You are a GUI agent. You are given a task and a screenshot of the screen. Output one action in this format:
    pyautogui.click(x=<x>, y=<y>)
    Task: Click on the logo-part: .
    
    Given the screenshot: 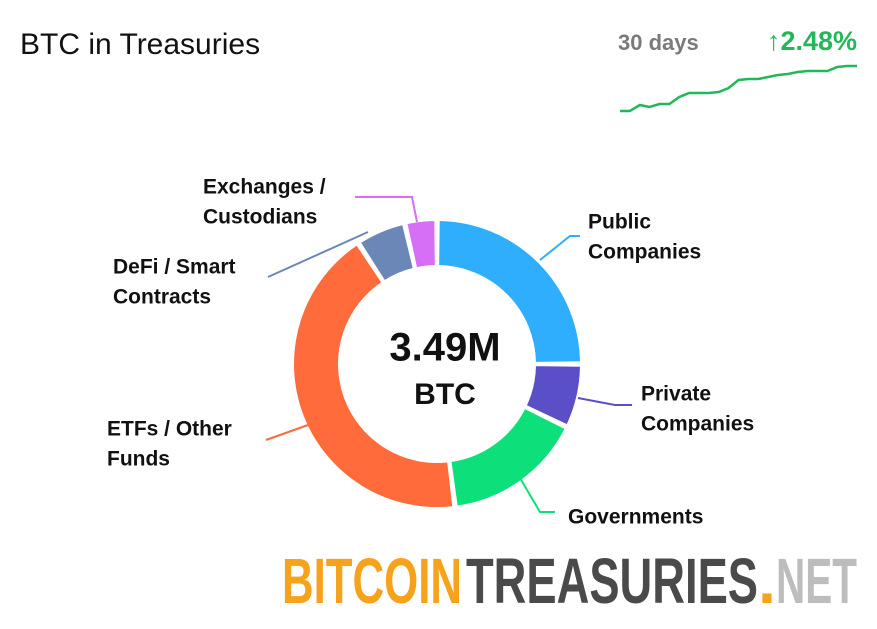 What is the action you would take?
    pyautogui.click(x=767, y=581)
    